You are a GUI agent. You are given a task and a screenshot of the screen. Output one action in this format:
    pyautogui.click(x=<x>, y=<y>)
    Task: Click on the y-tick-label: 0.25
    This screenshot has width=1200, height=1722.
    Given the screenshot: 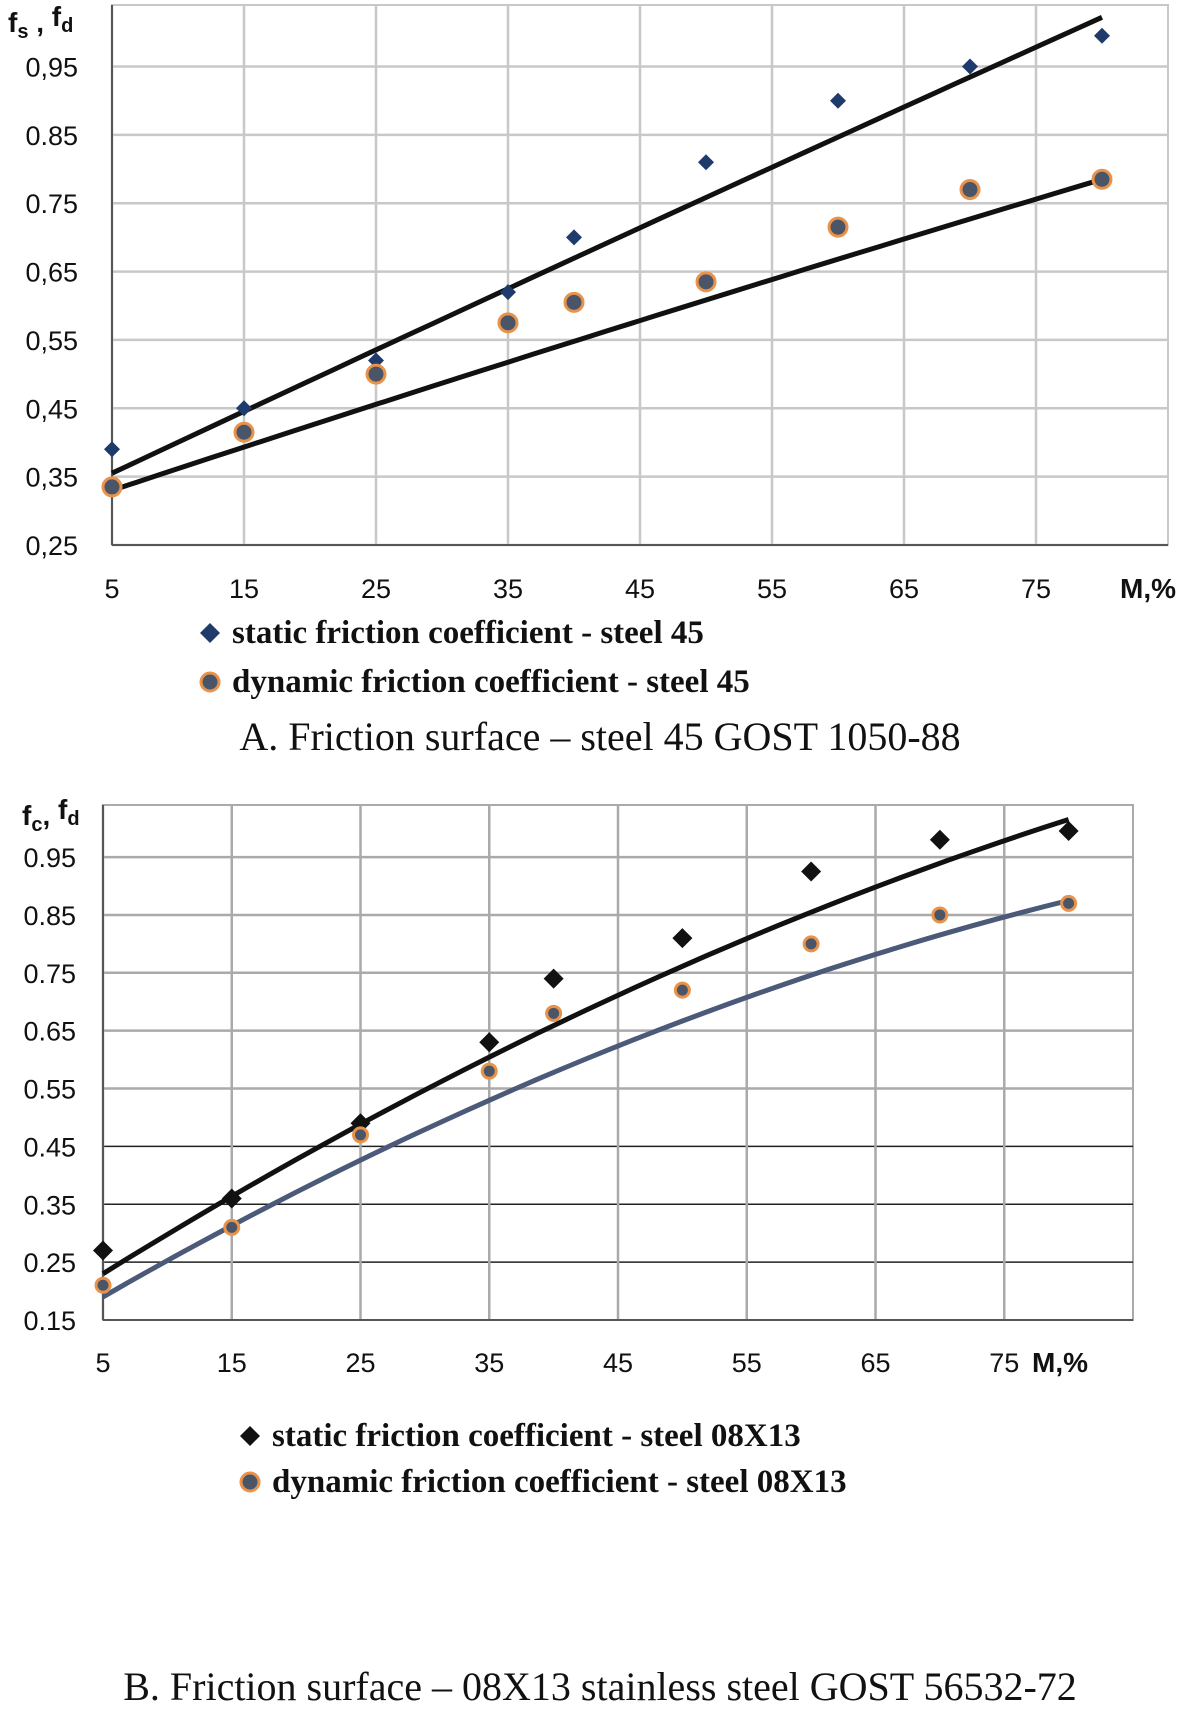 What is the action you would take?
    pyautogui.click(x=49, y=1263)
    